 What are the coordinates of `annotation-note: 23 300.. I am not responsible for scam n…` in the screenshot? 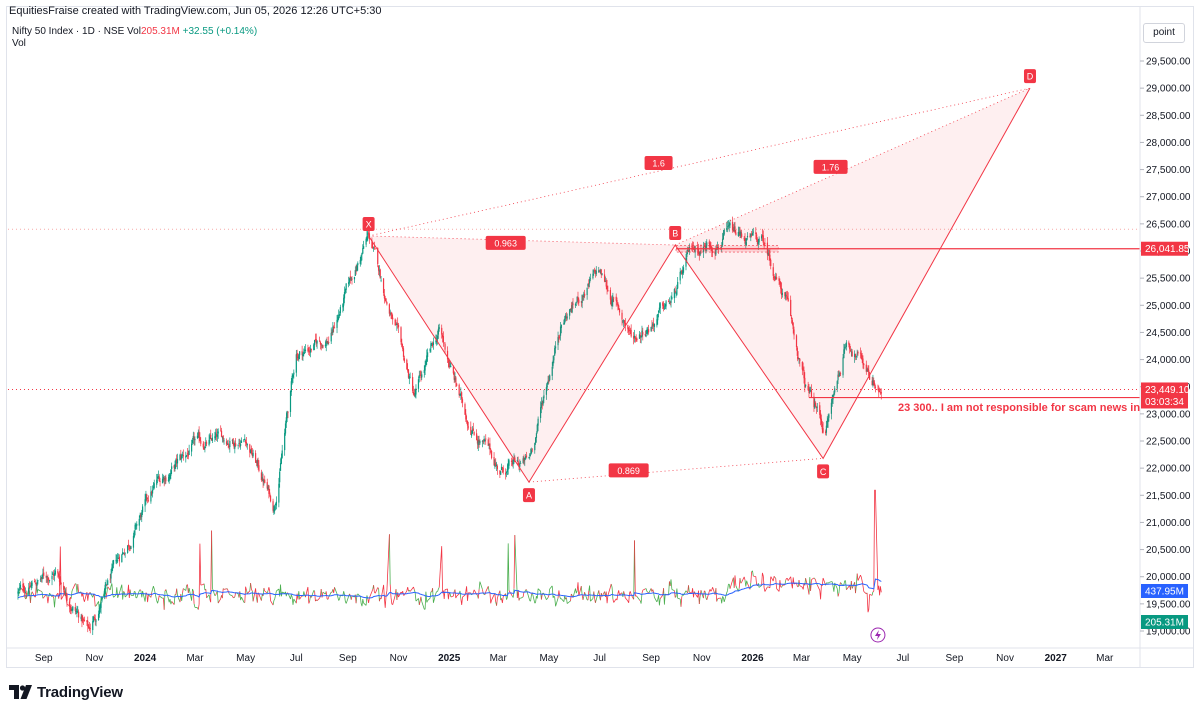 It's located at (1019, 408).